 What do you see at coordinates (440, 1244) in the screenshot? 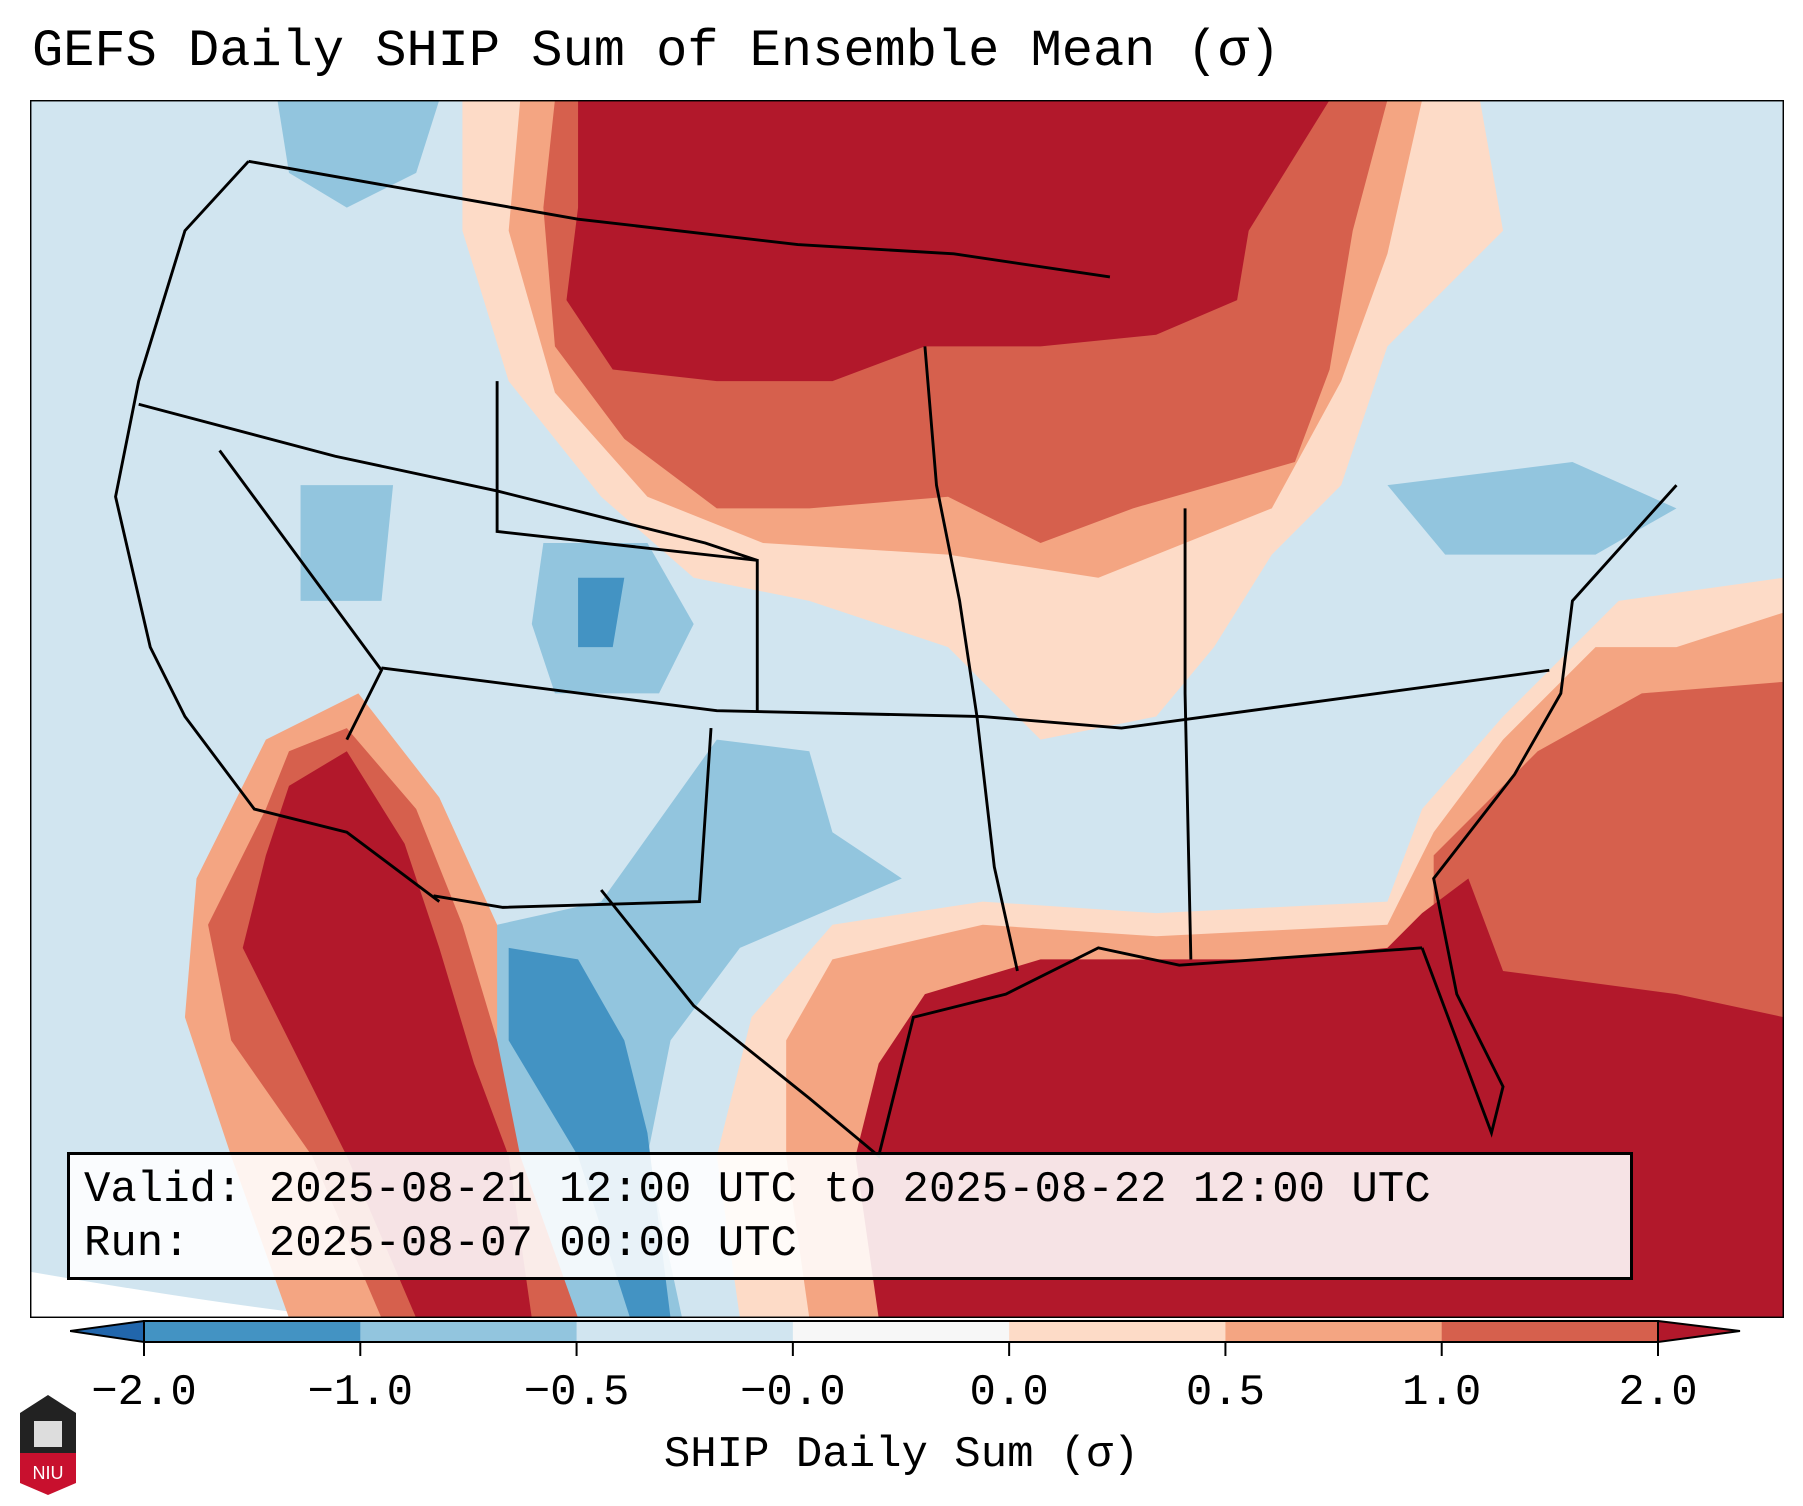
I see `run-time-text: Run: 2025-08-07 00:00 UTC` at bounding box center [440, 1244].